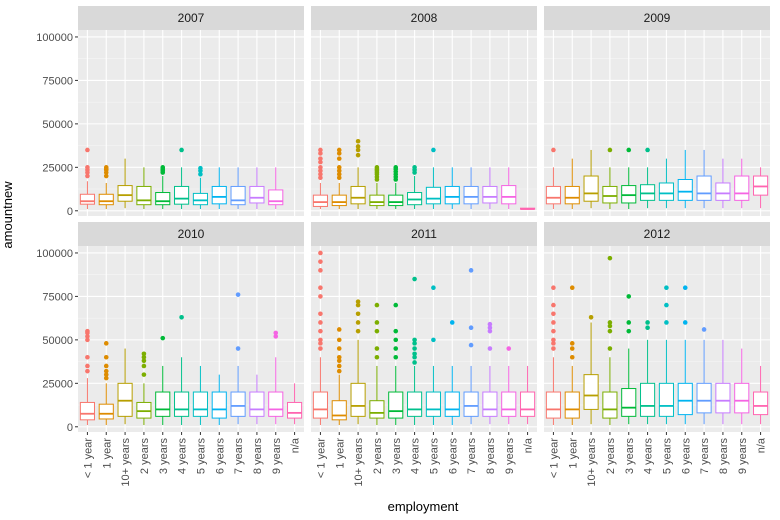  What do you see at coordinates (296, 445) in the screenshot?
I see `x-tick-label-n-a: n/a` at bounding box center [296, 445].